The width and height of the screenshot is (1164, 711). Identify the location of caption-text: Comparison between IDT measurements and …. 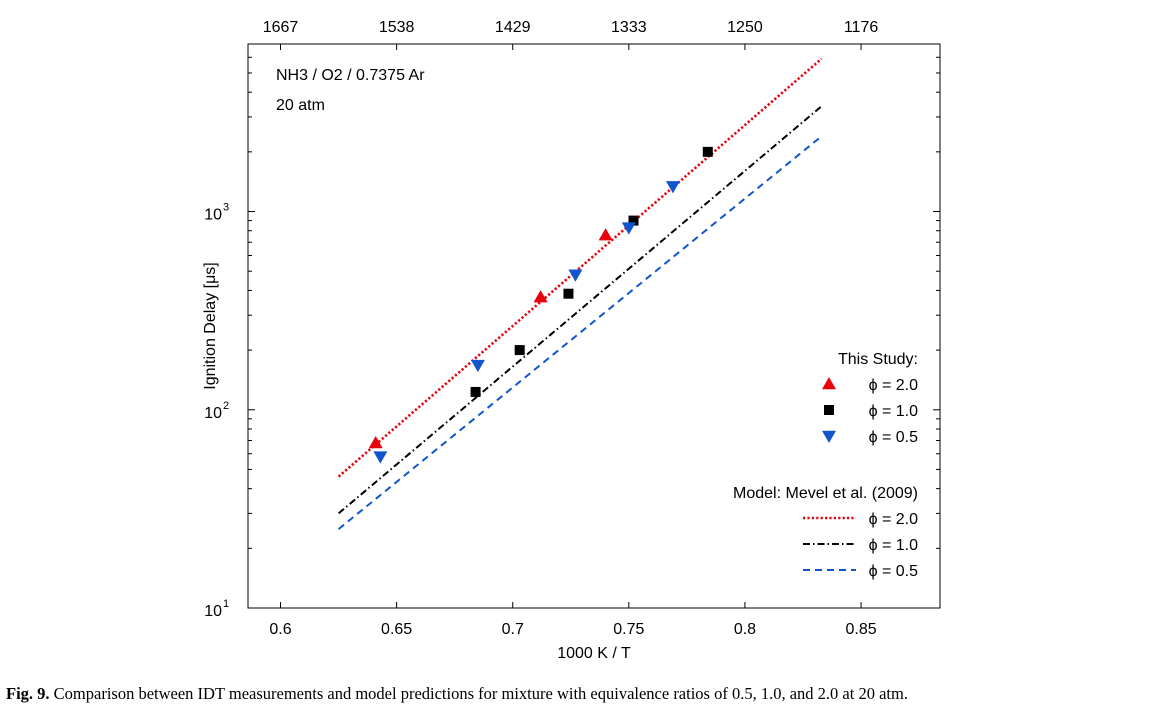
(478, 693).